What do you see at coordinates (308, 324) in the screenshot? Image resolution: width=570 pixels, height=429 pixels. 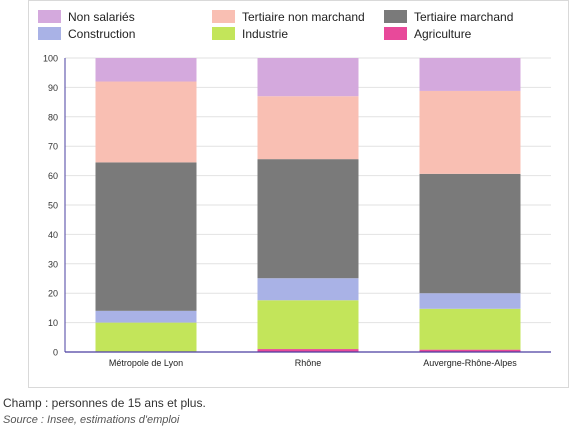 I see `bar-segment-rhone-industrie` at bounding box center [308, 324].